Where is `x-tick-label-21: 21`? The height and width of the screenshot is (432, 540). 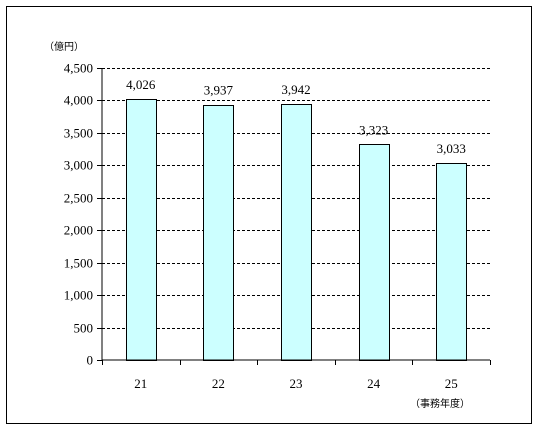 x-tick-label-21: 21 is located at coordinates (140, 383).